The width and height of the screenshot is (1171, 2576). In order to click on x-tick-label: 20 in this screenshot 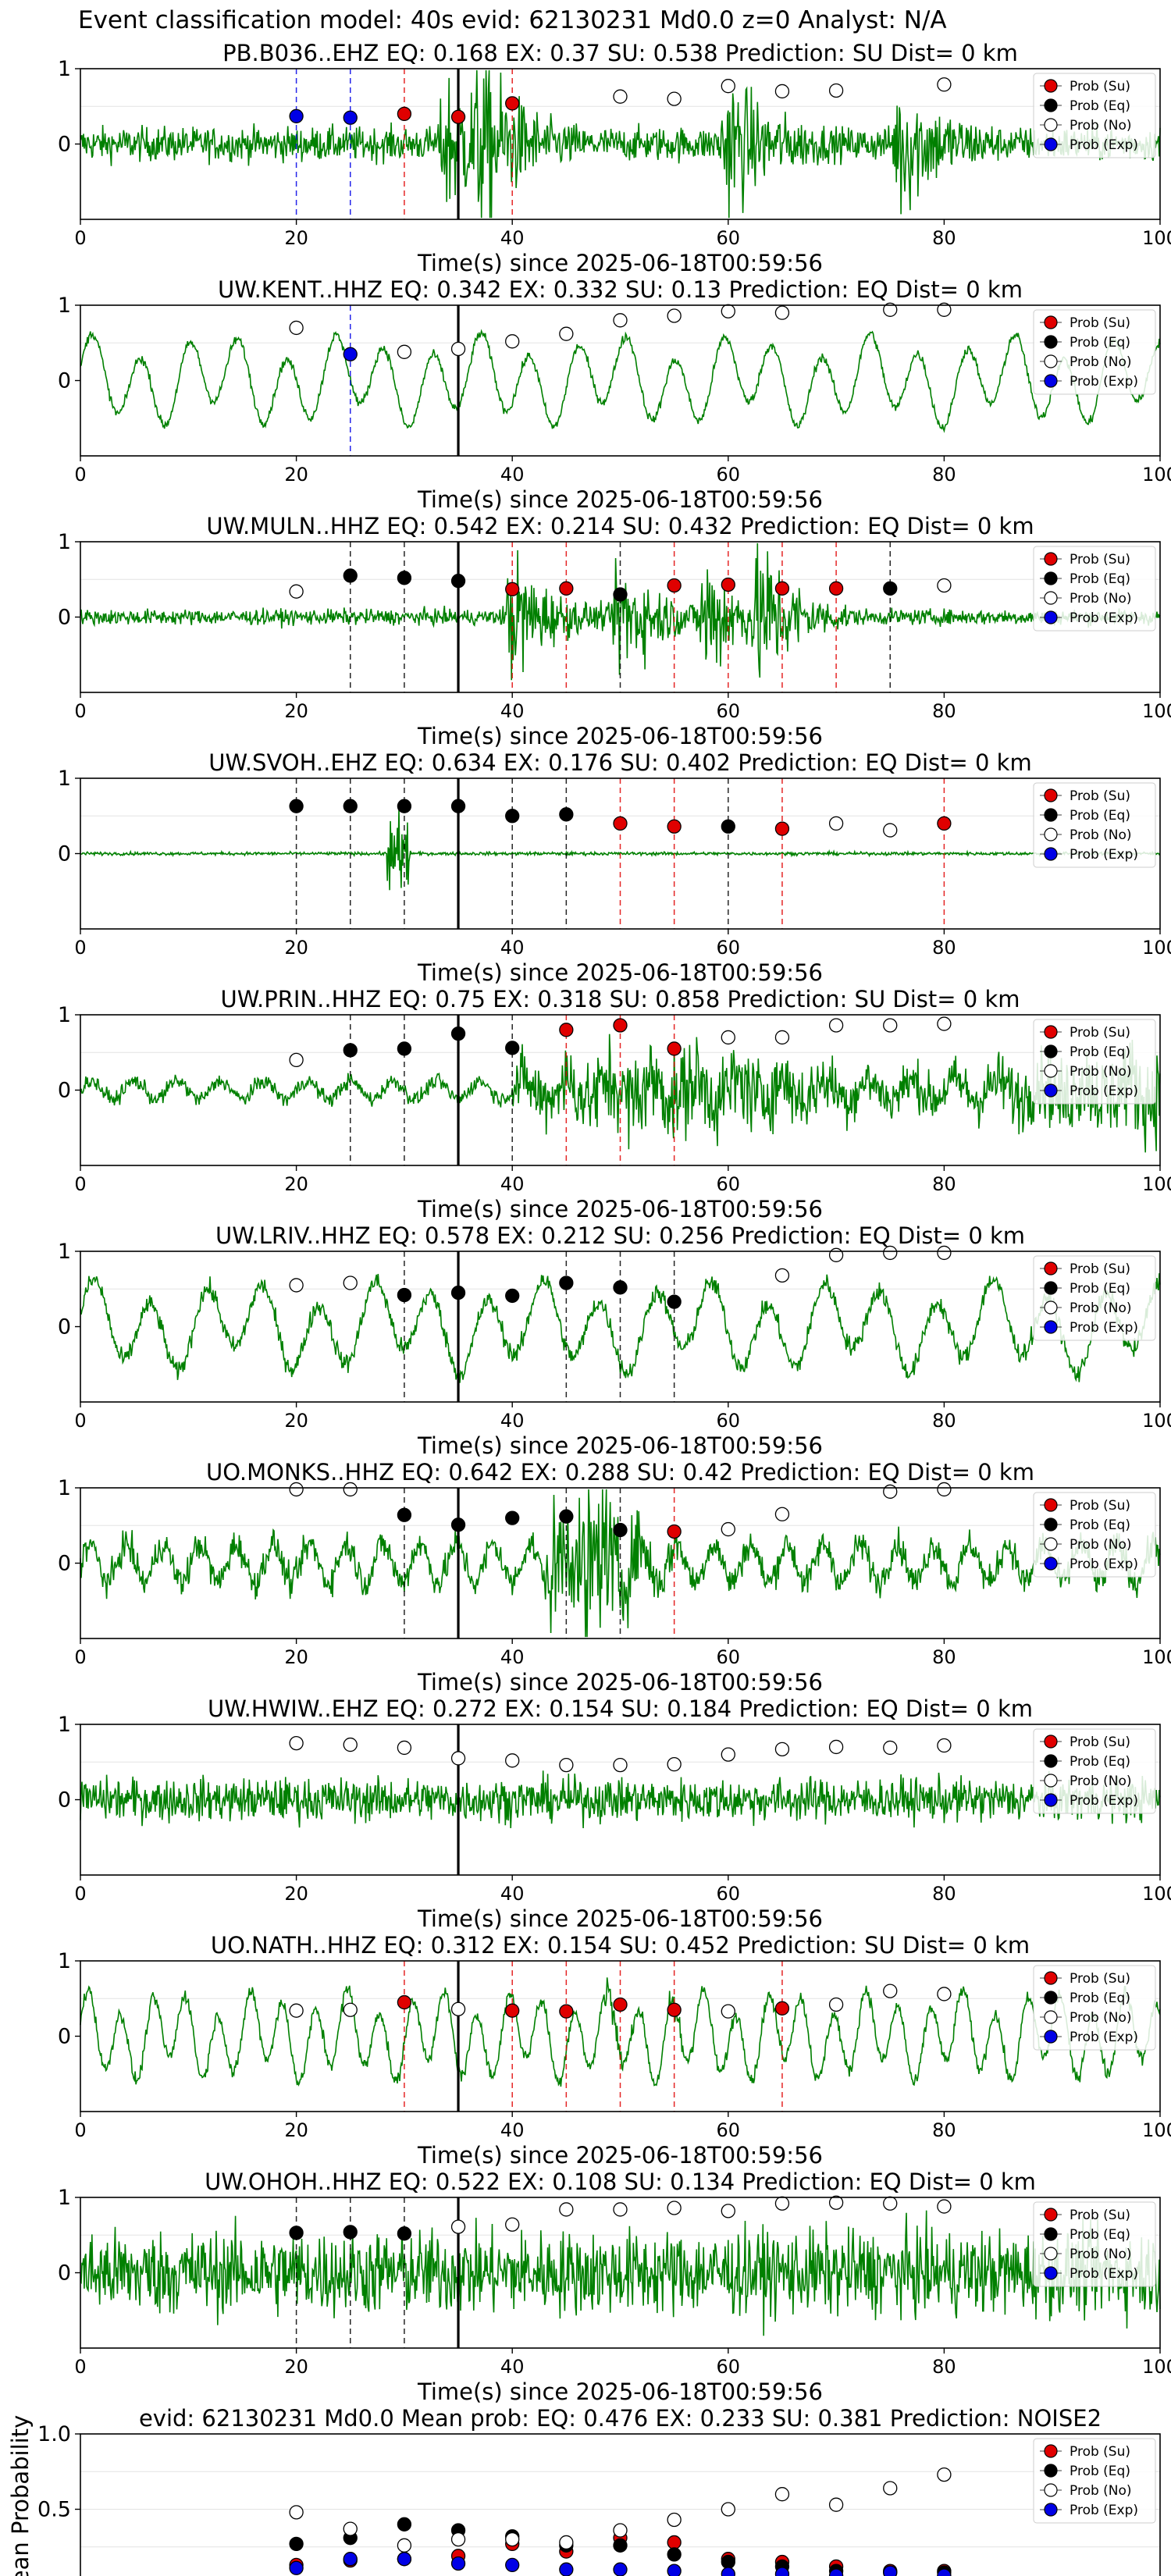, I will do `click(296, 475)`.